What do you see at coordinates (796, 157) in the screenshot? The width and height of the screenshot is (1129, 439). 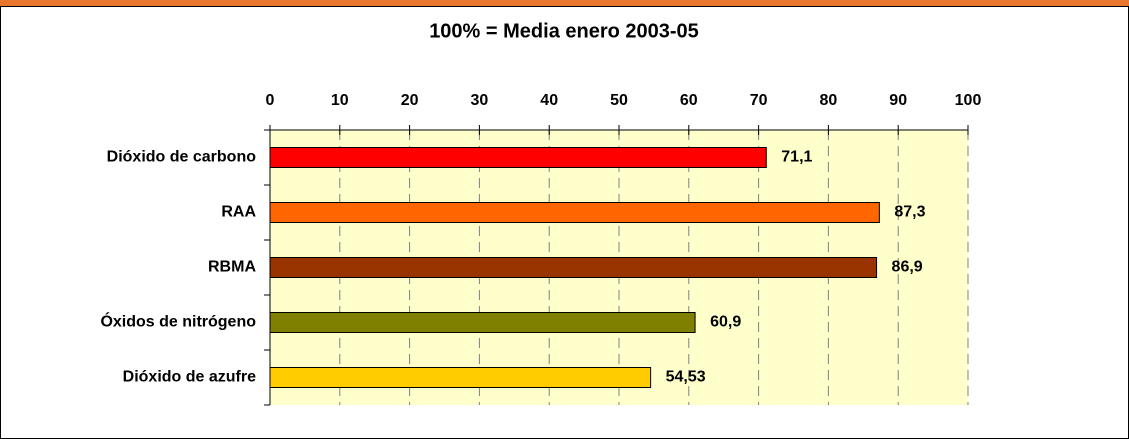 I see `value-label: 71,1` at bounding box center [796, 157].